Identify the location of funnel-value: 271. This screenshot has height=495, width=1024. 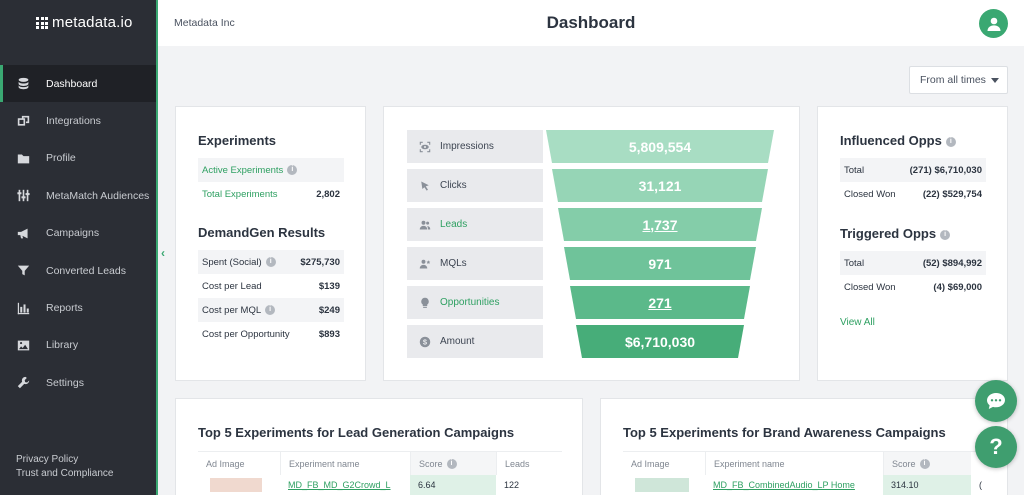
(660, 302).